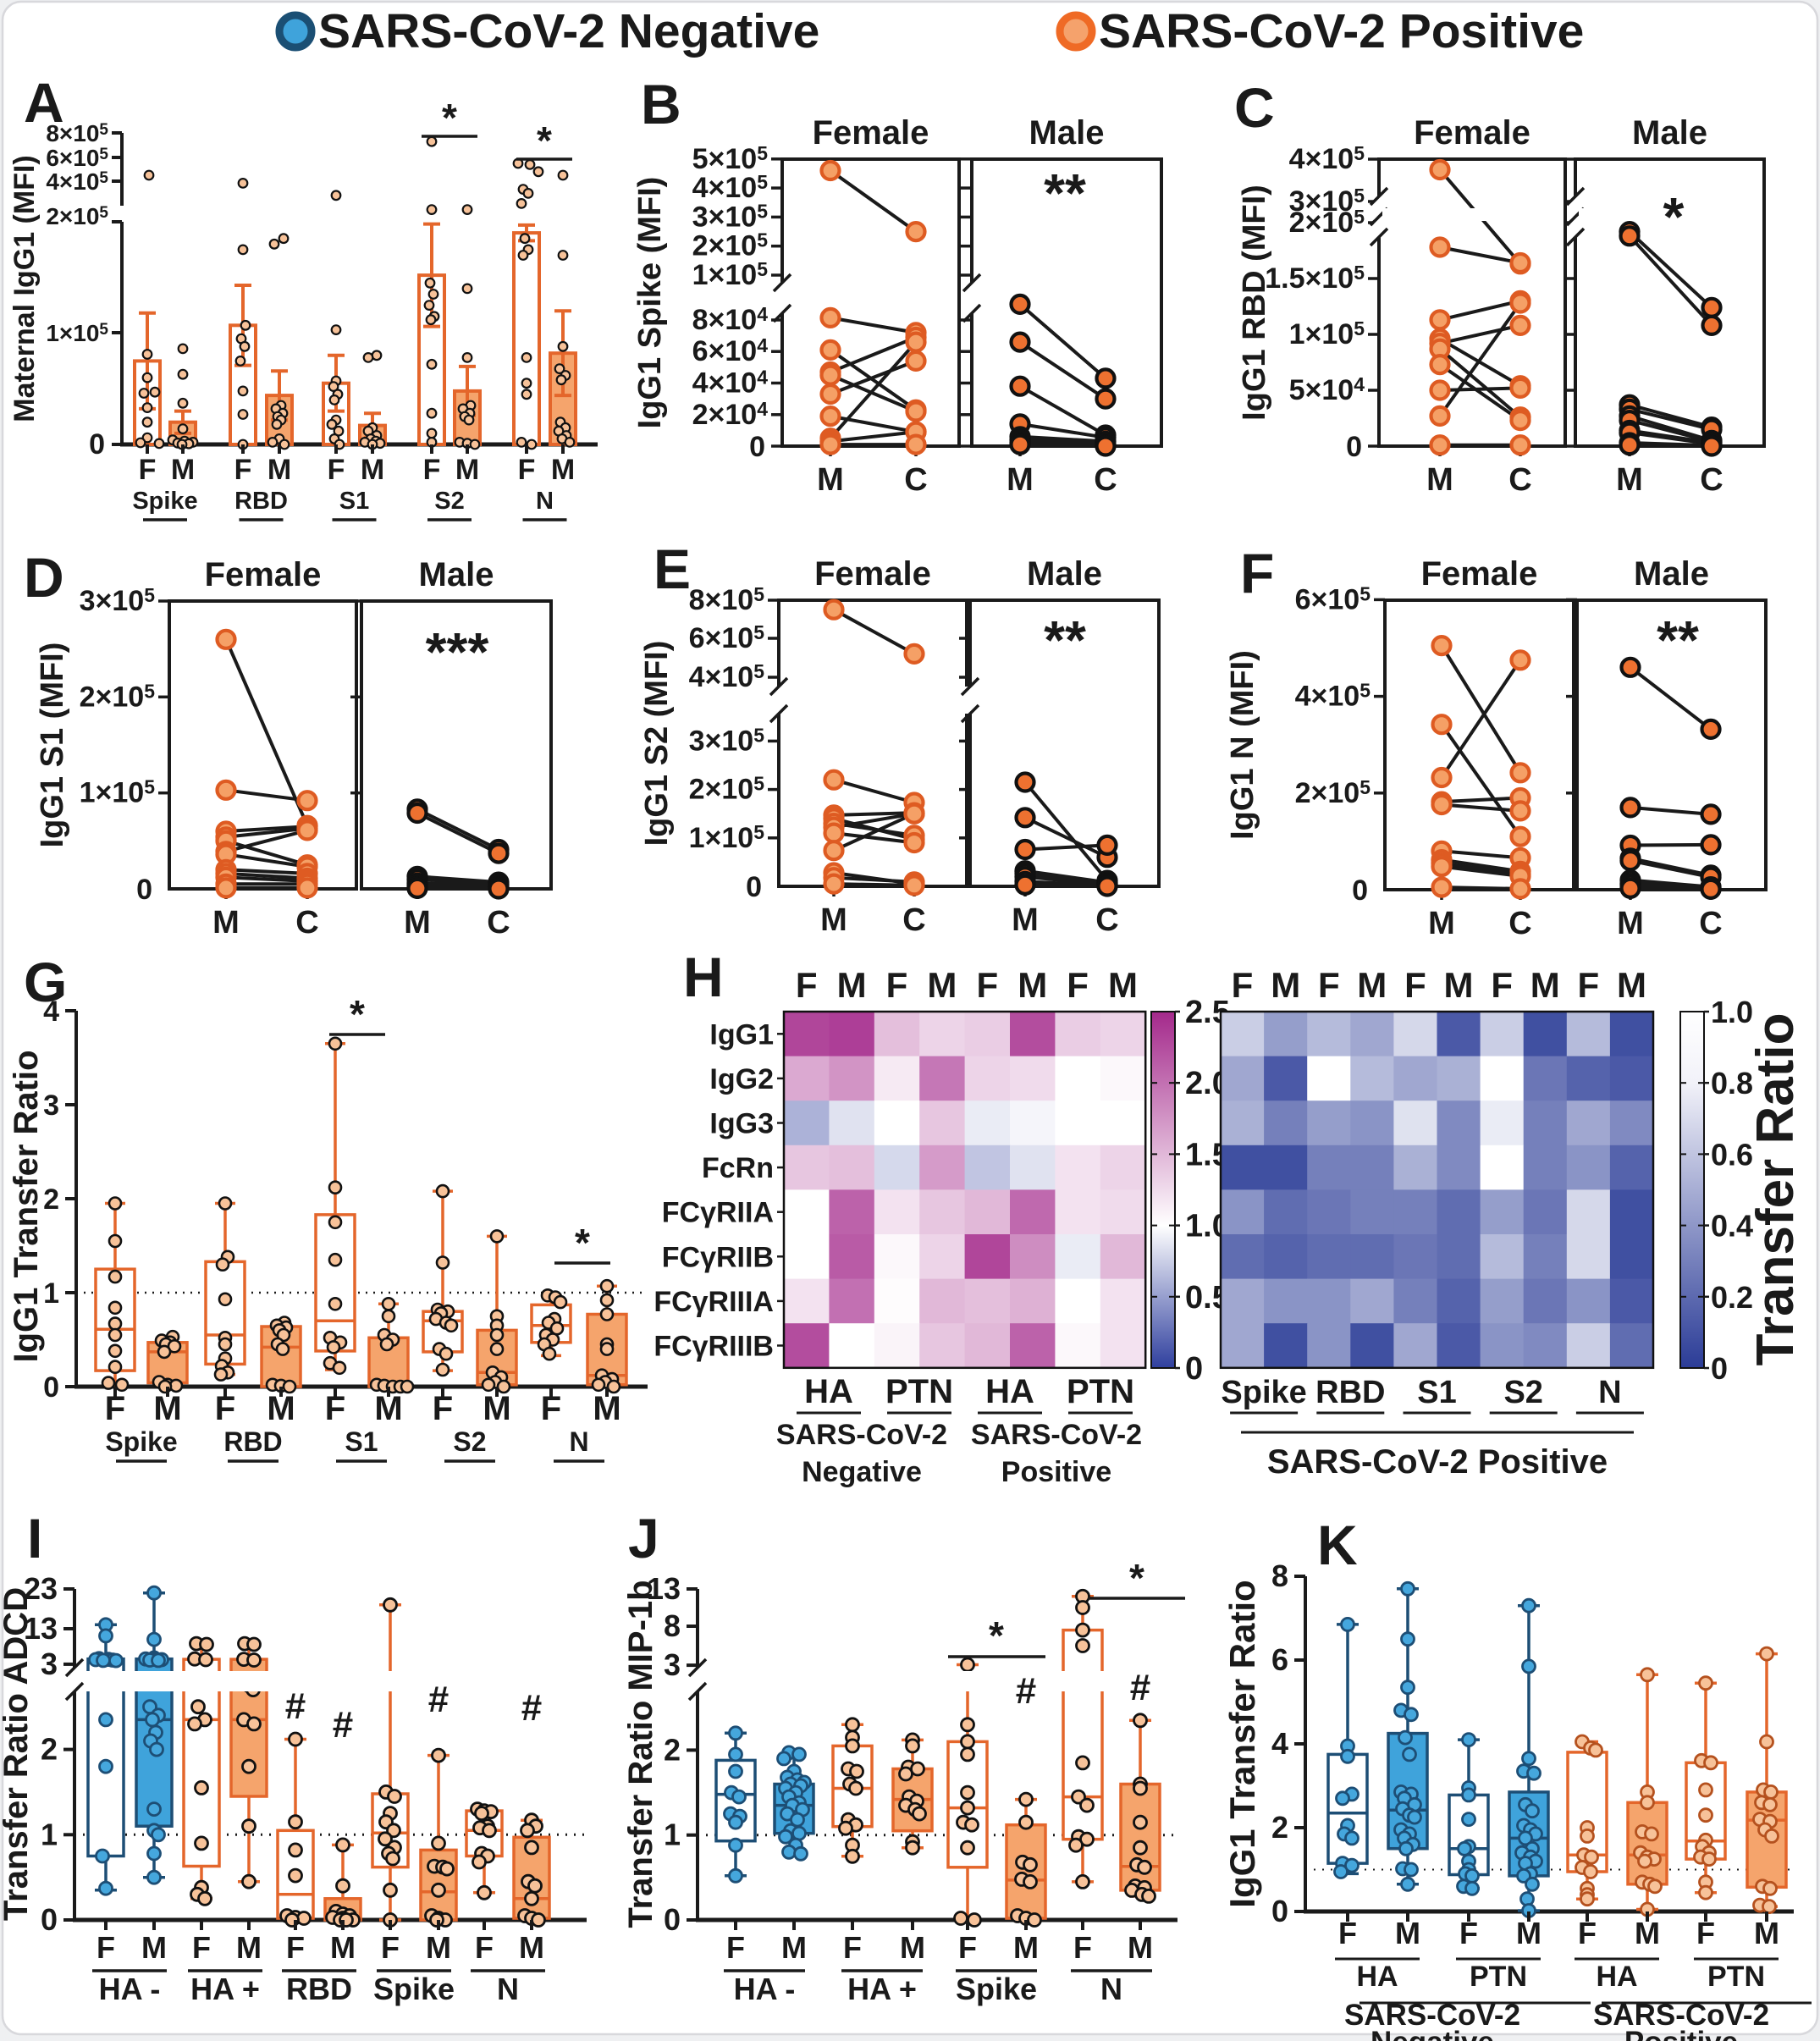  What do you see at coordinates (34, 1538) in the screenshot?
I see `svg-text: I` at bounding box center [34, 1538].